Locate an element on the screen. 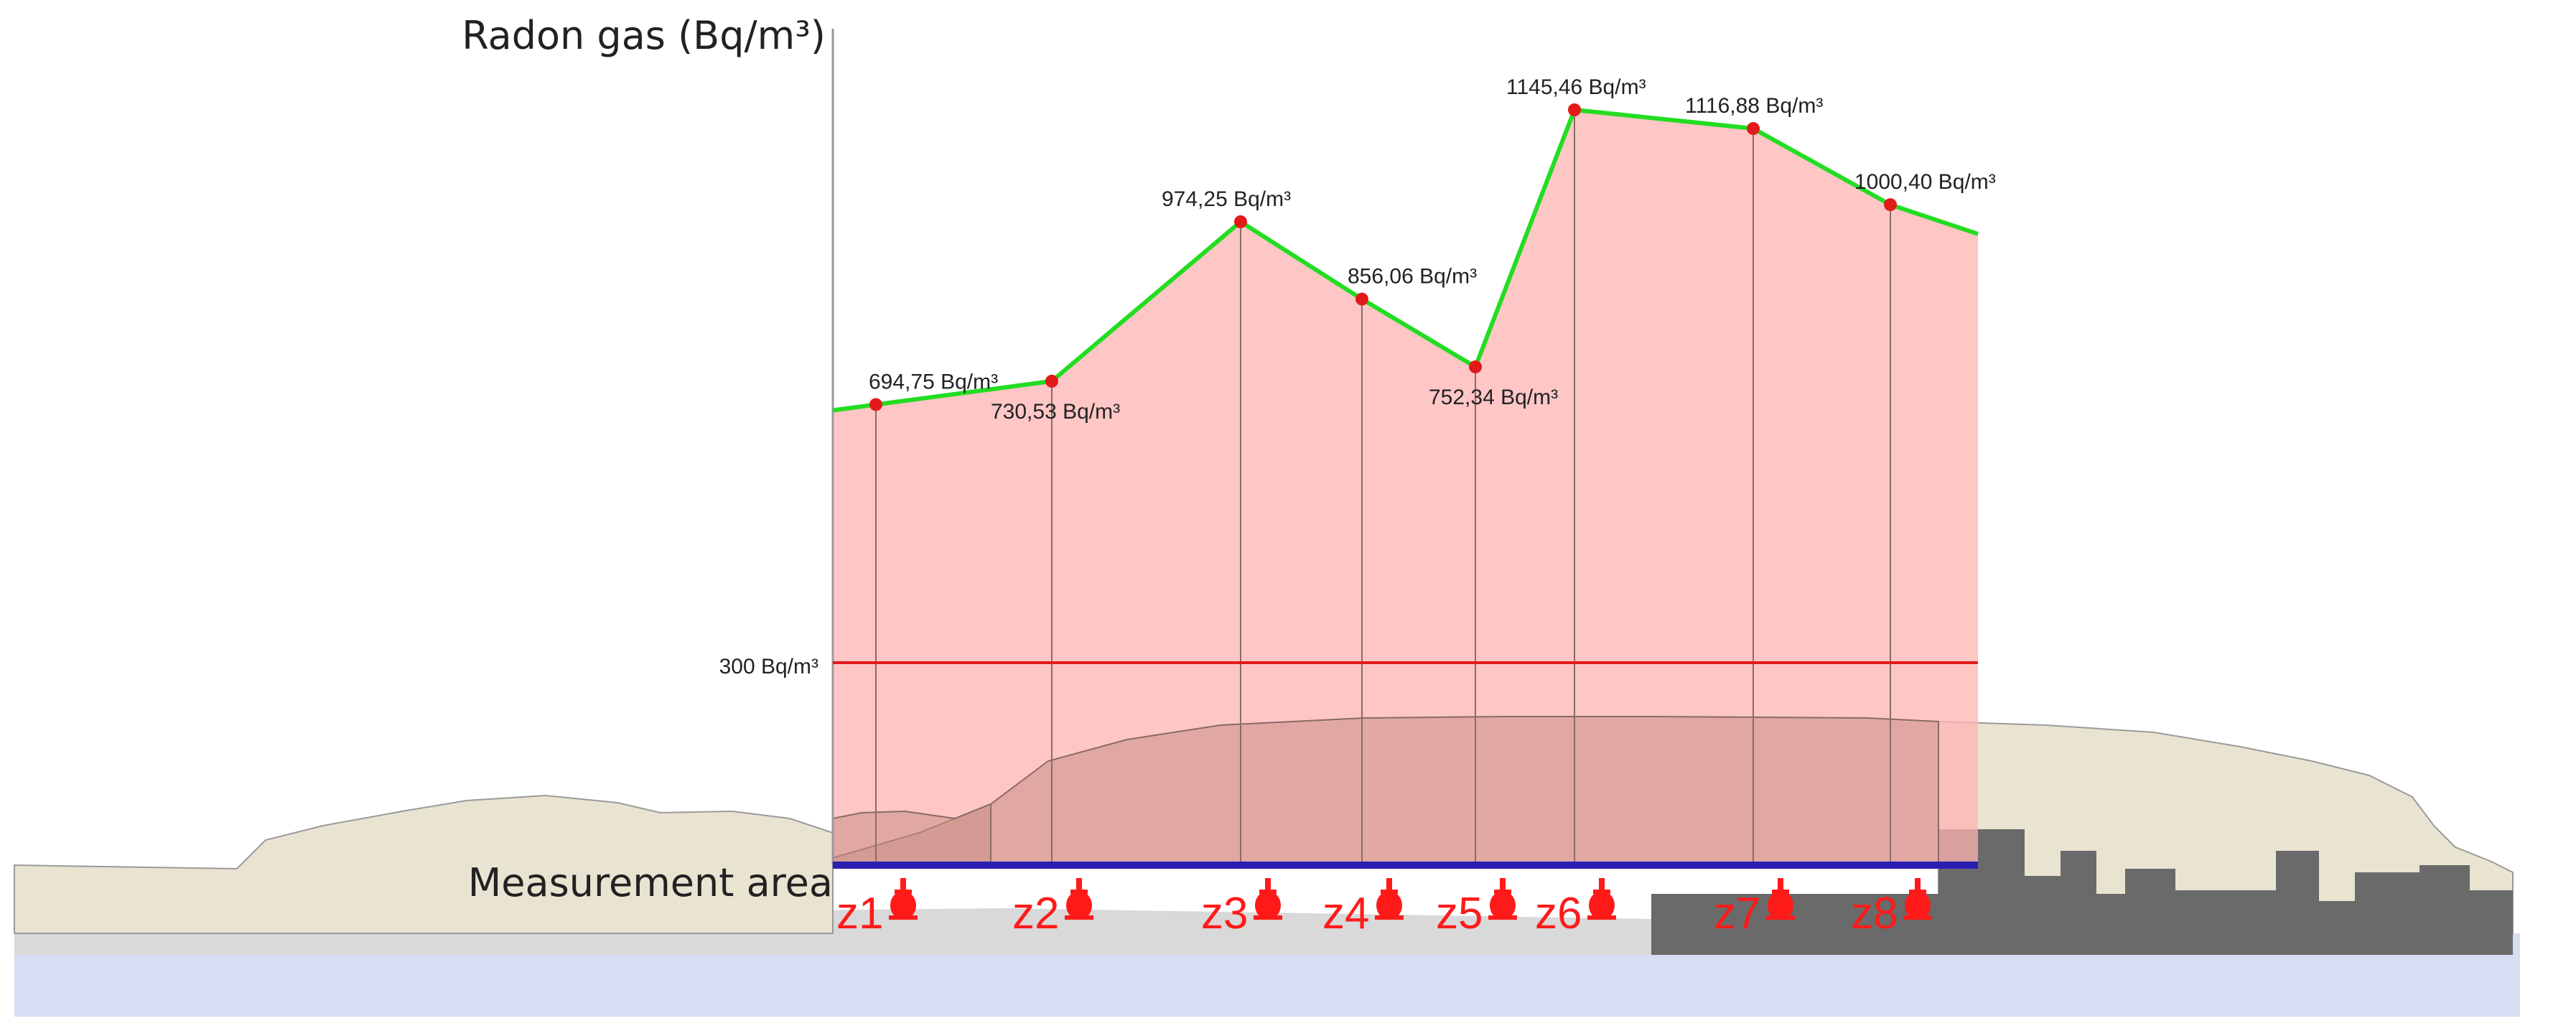 The height and width of the screenshot is (1031, 2576). x-axis-title: Measurement area is located at coordinates (650, 883).